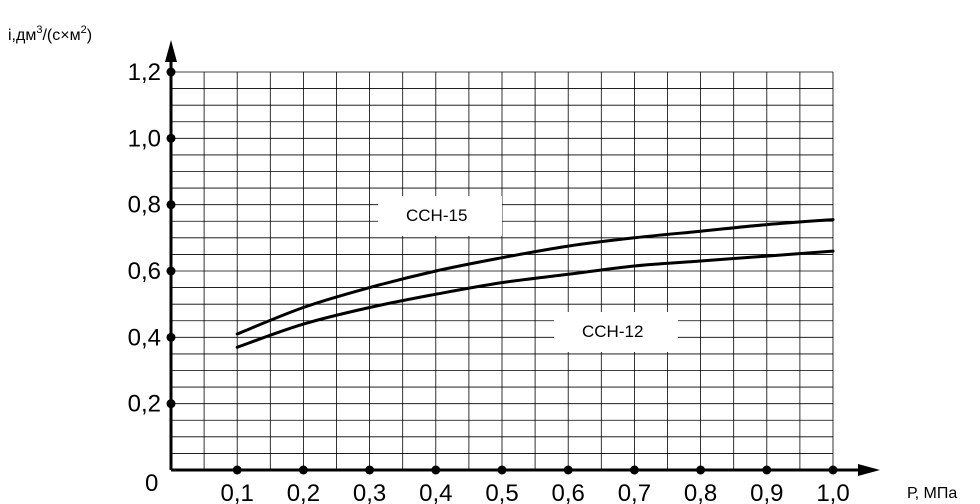  I want to click on x-axis-label: Р, МПа, so click(932, 493).